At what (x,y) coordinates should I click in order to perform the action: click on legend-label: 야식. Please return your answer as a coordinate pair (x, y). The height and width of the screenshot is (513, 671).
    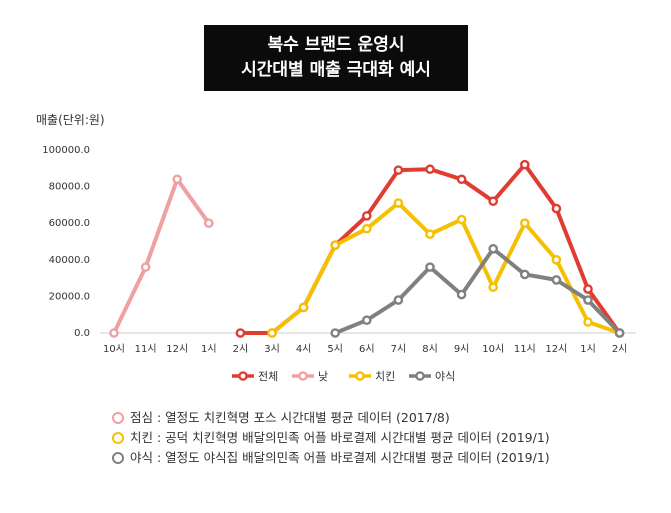
    Looking at the image, I should click on (445, 376).